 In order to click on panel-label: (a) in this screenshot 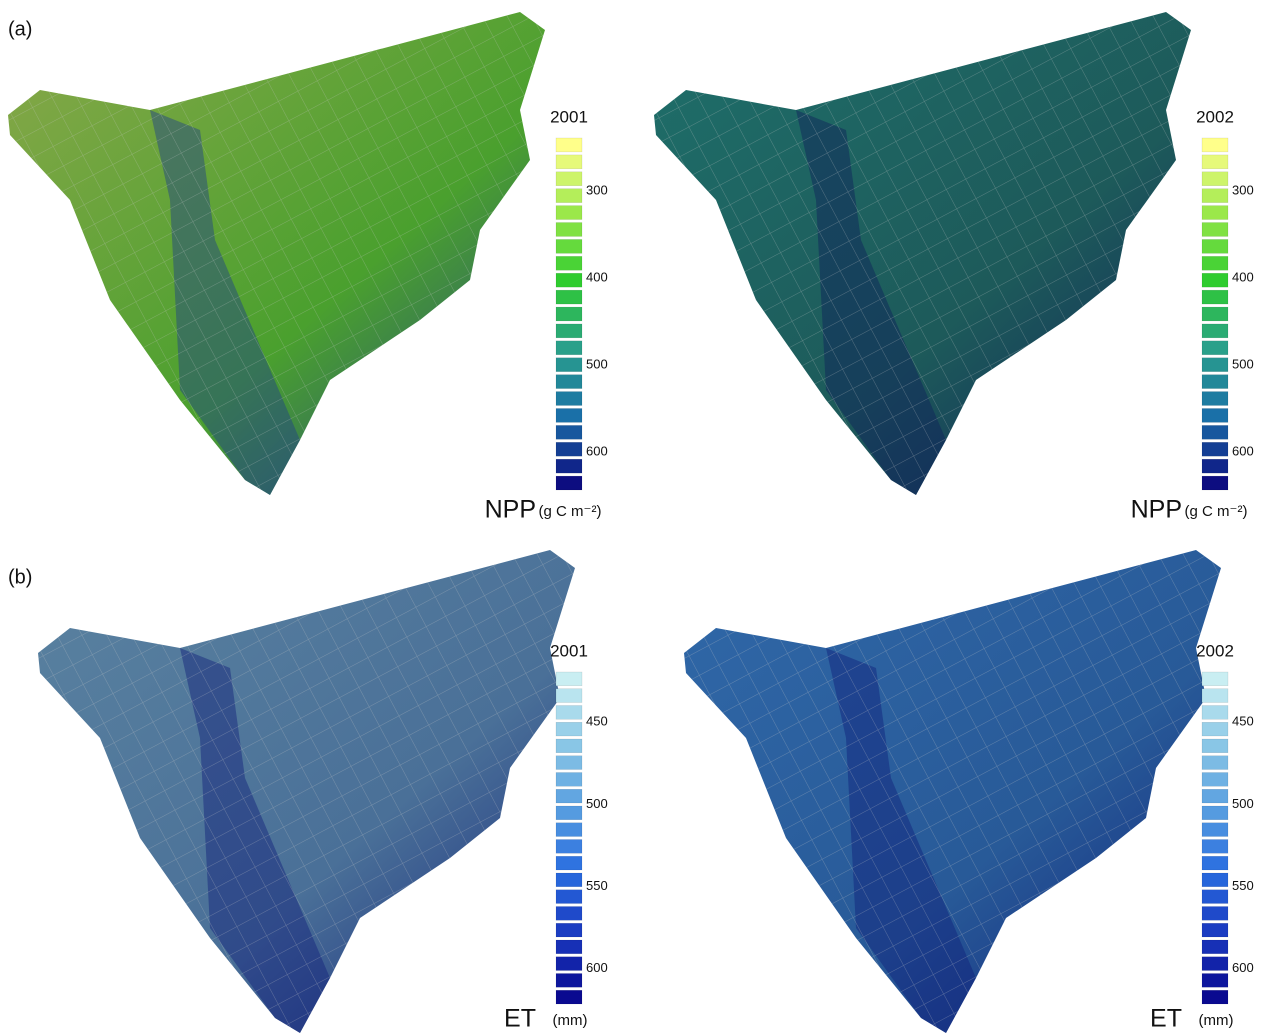, I will do `click(20, 29)`.